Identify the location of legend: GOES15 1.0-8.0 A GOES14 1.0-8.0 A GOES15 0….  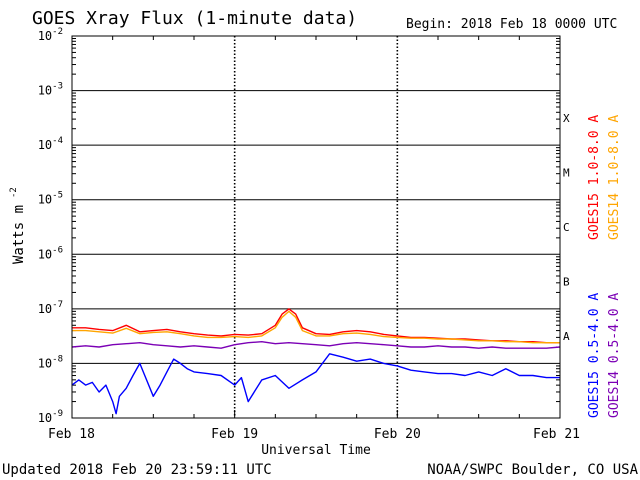
(604, 266).